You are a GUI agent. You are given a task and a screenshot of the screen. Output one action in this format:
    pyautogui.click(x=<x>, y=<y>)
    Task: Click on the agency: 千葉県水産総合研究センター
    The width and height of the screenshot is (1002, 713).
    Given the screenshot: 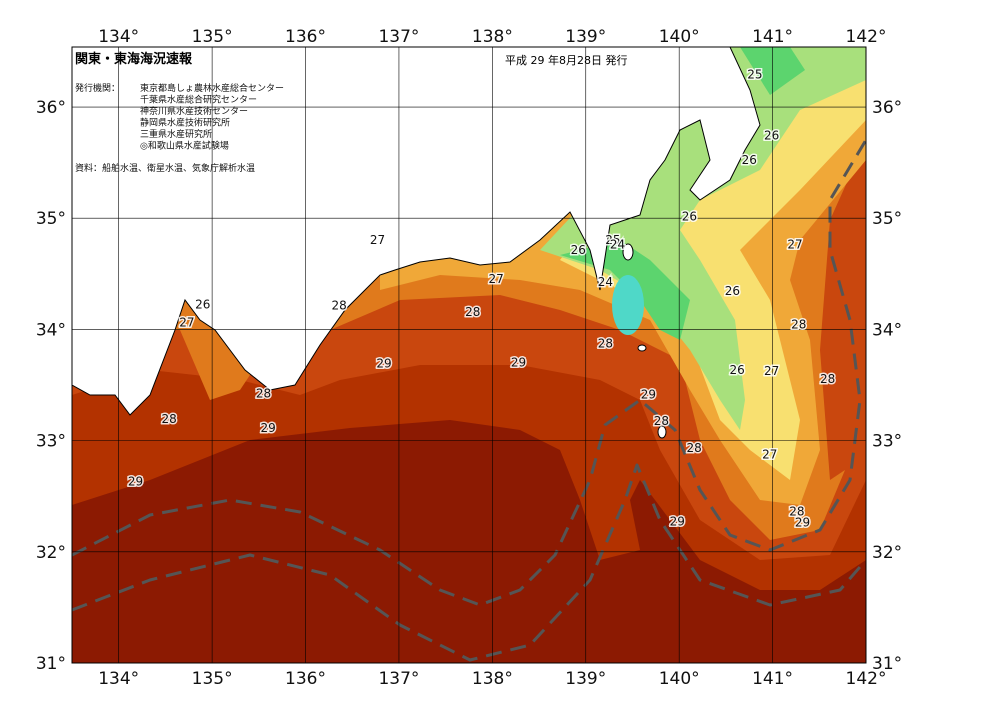 What is the action you would take?
    pyautogui.click(x=198, y=100)
    